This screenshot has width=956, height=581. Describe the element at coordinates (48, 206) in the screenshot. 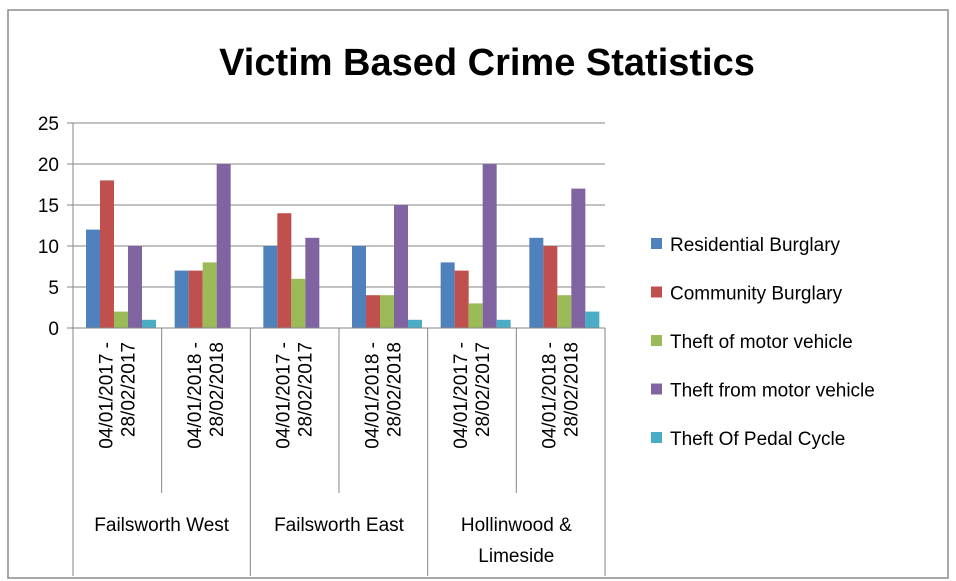

I see `y-tick-label: 15` at that location.